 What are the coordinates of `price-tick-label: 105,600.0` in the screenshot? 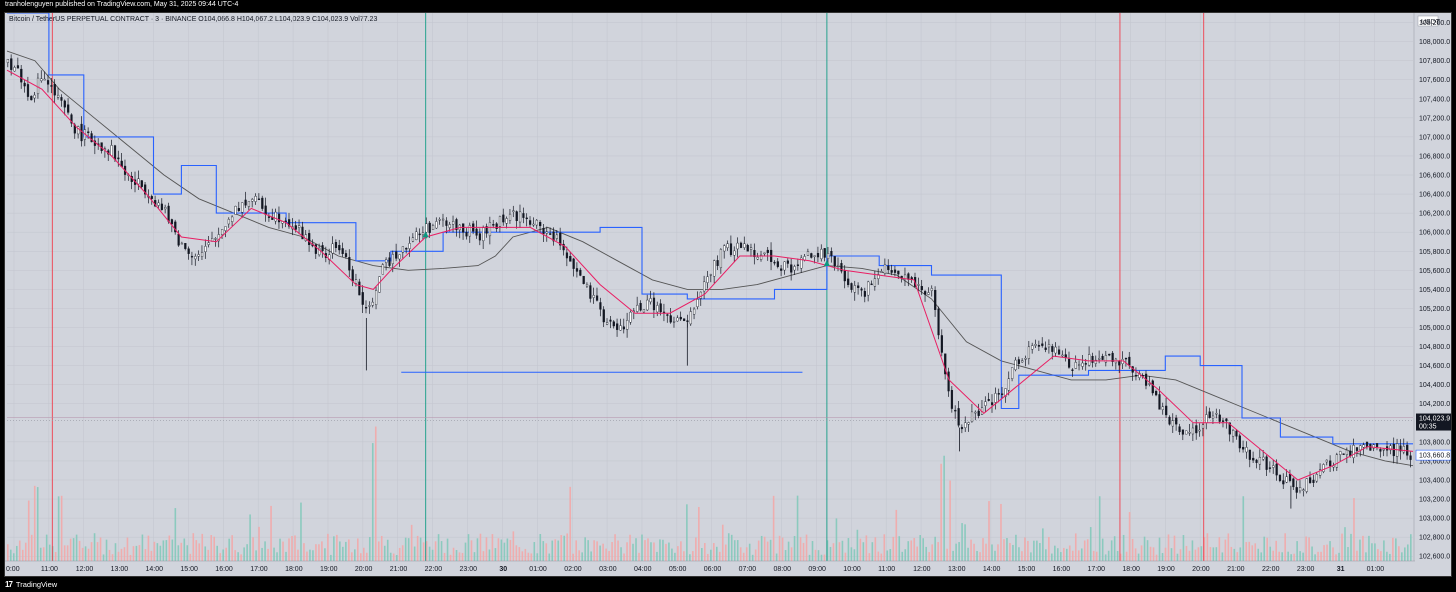 It's located at (1434, 271).